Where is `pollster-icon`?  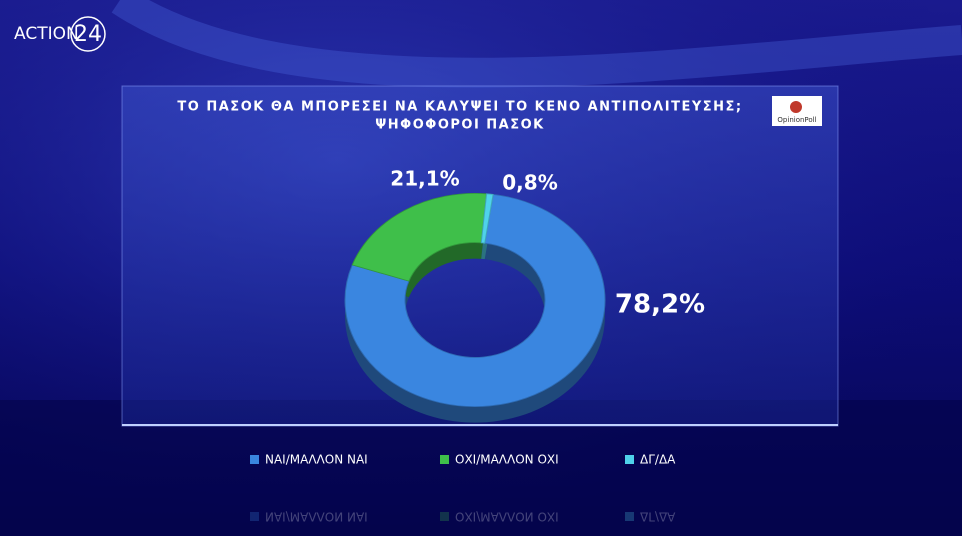 pollster-icon is located at coordinates (796, 107).